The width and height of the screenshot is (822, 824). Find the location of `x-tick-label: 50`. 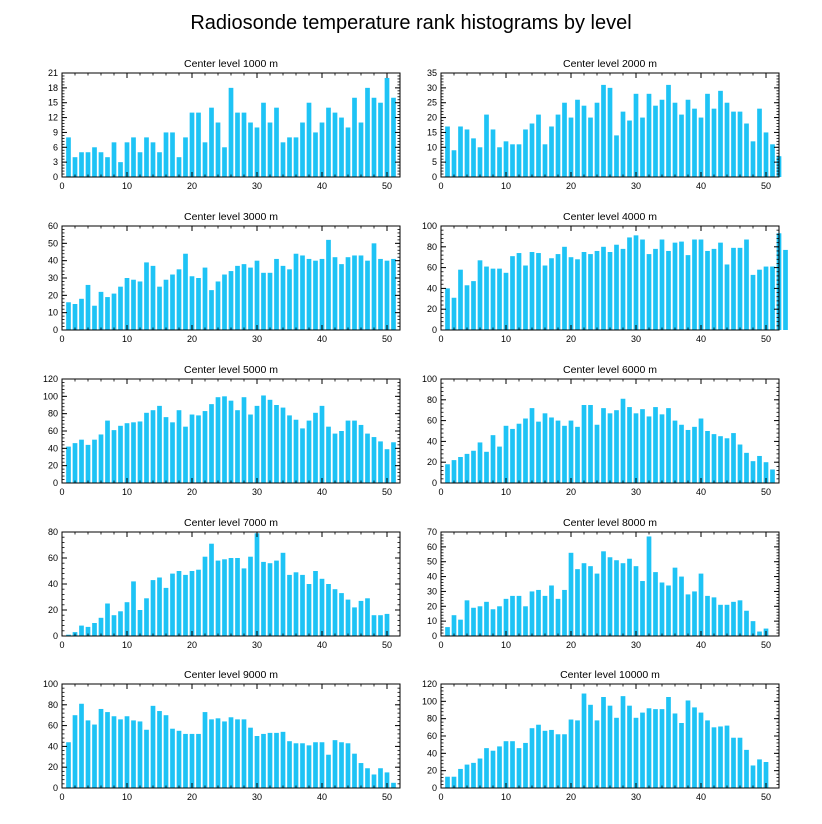

x-tick-label: 50 is located at coordinates (387, 645).